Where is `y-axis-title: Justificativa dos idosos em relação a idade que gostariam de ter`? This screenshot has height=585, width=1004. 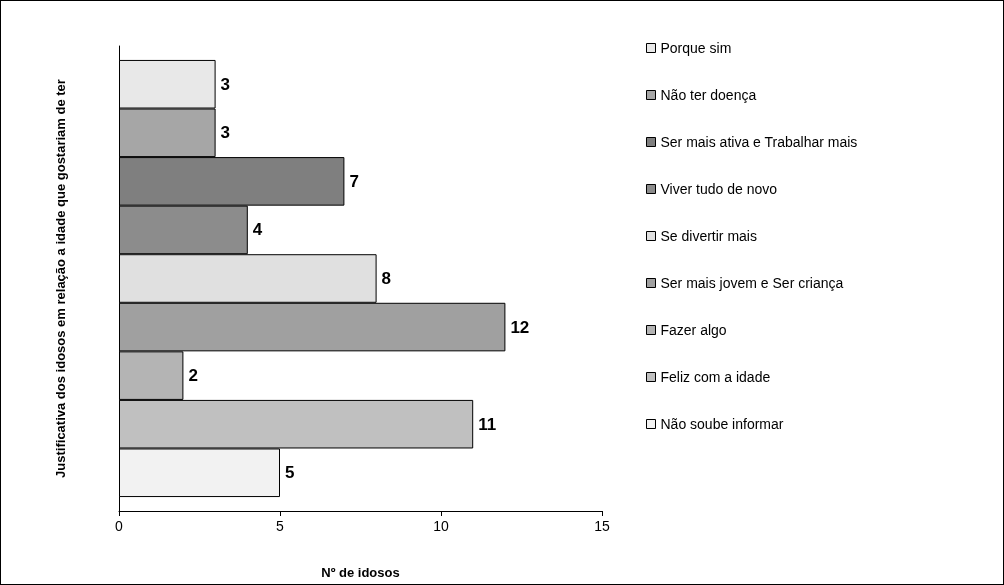 y-axis-title: Justificativa dos idosos em relação a idade que gostariam de ter is located at coordinates (60, 278).